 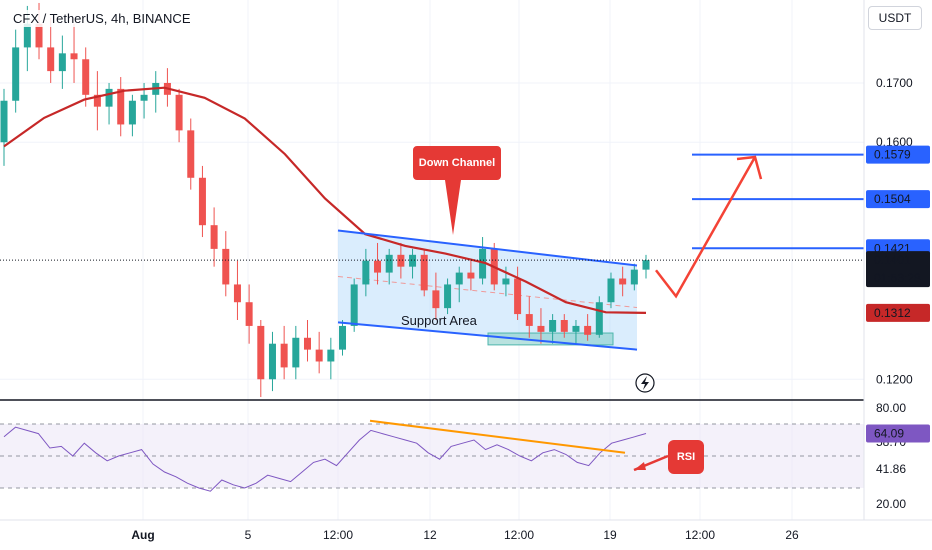 I want to click on rsi-callout-label: RSI, so click(x=686, y=457).